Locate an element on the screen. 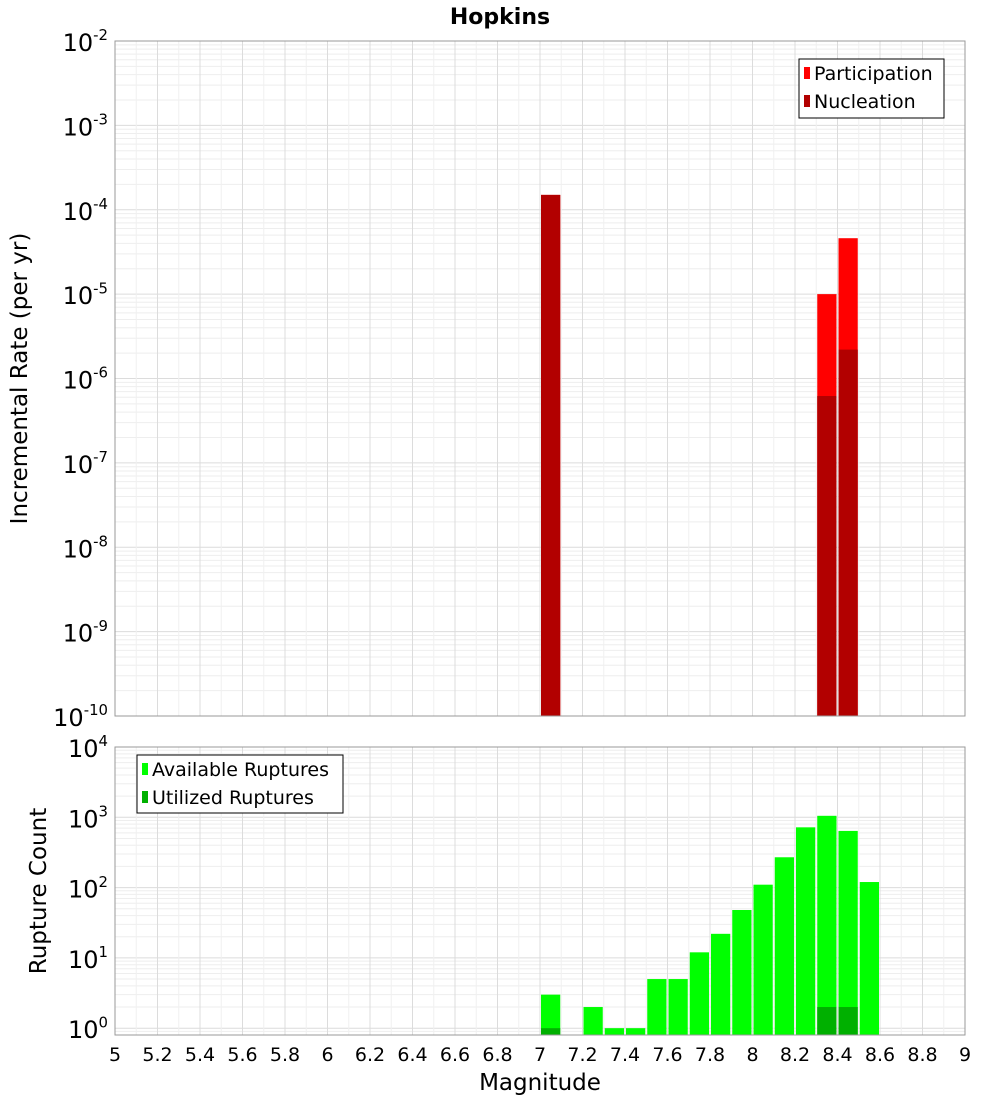 The image size is (1000, 1100). y-tick-label: 10⁻⁹ is located at coordinates (85, 632).